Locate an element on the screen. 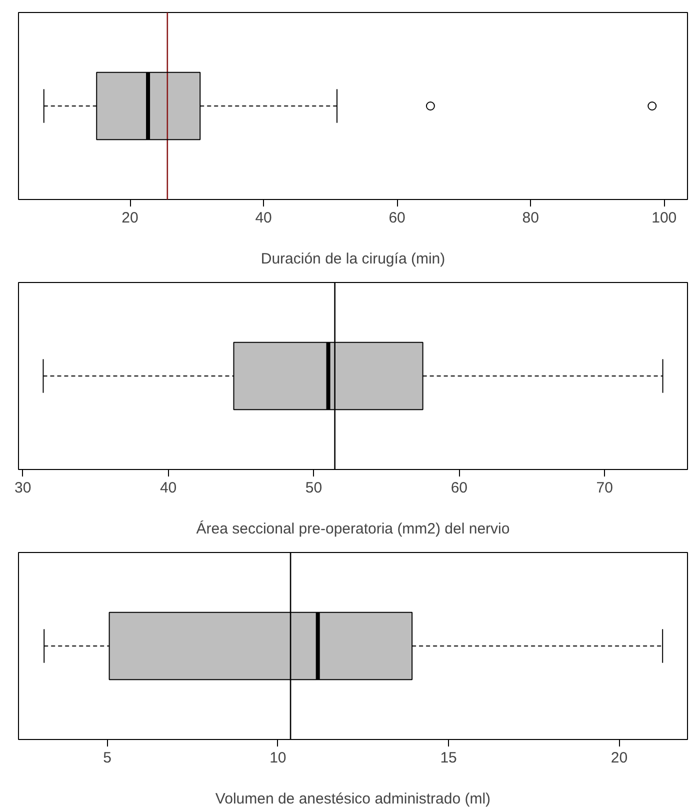 The height and width of the screenshot is (810, 695). x-tick-label: 50 is located at coordinates (313, 488).